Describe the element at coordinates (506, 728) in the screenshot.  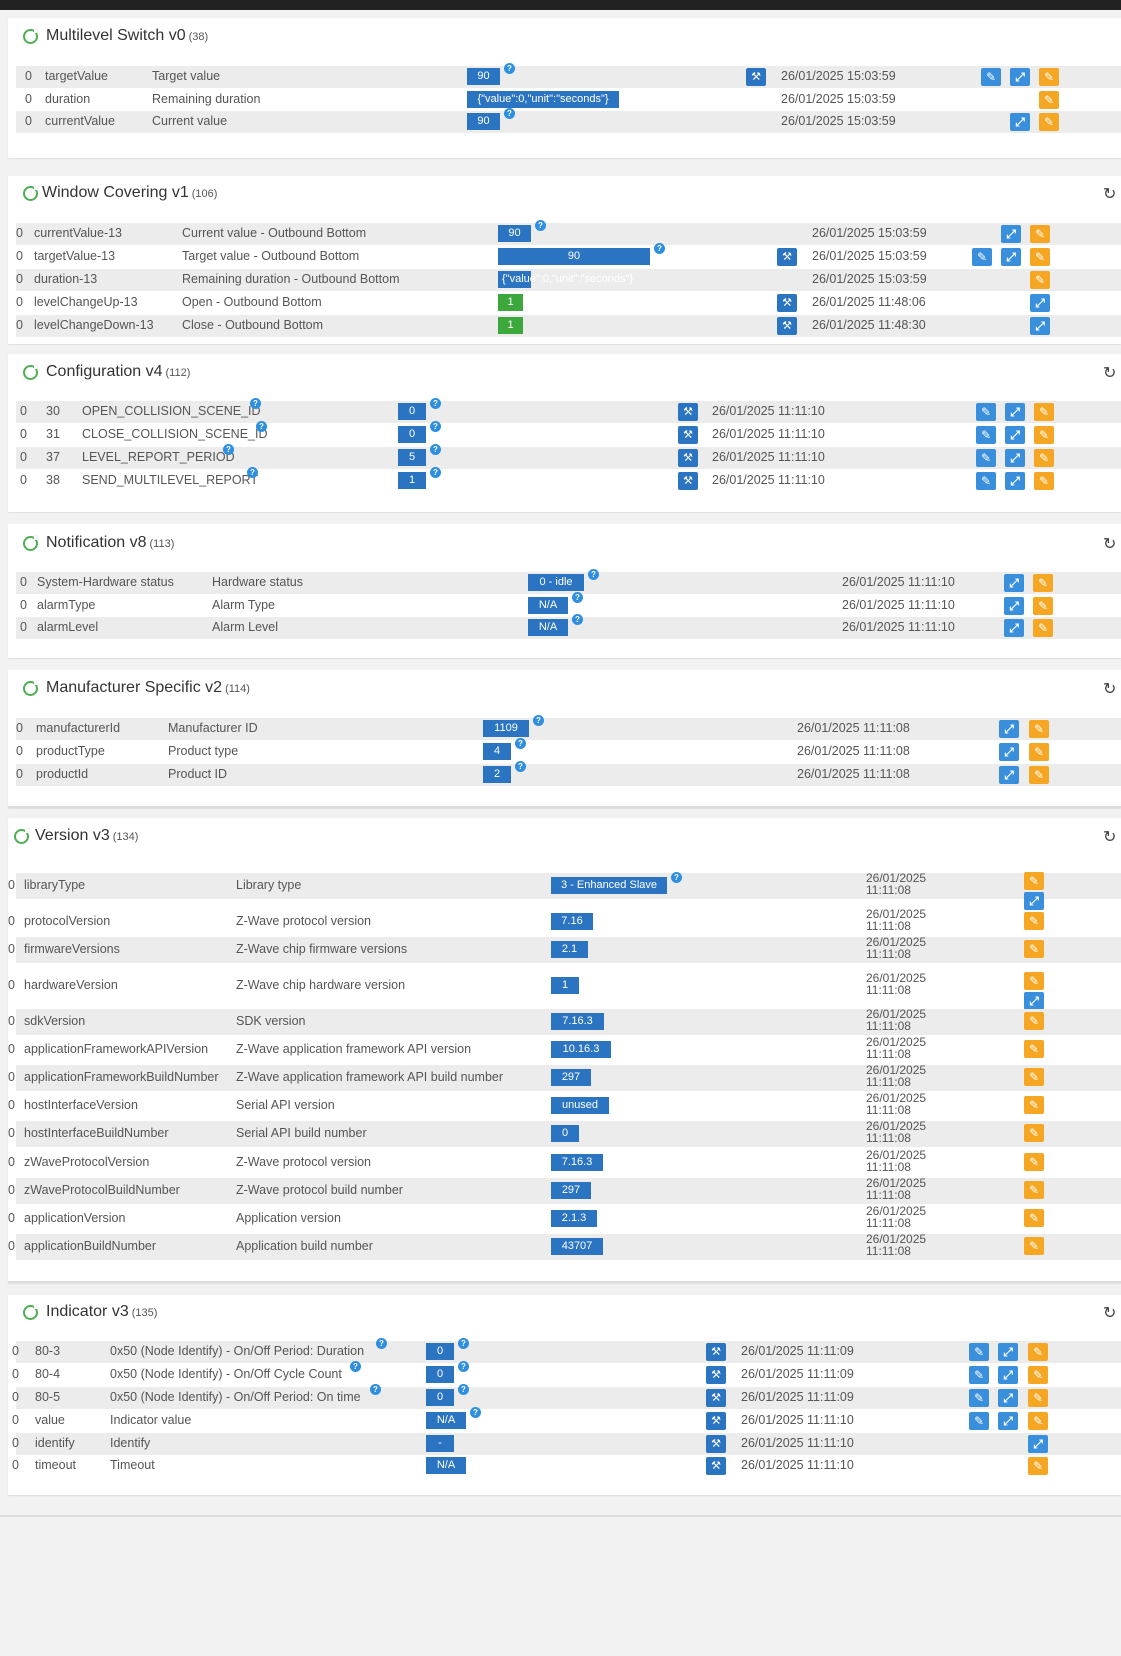
I see `value-badge: 1109` at that location.